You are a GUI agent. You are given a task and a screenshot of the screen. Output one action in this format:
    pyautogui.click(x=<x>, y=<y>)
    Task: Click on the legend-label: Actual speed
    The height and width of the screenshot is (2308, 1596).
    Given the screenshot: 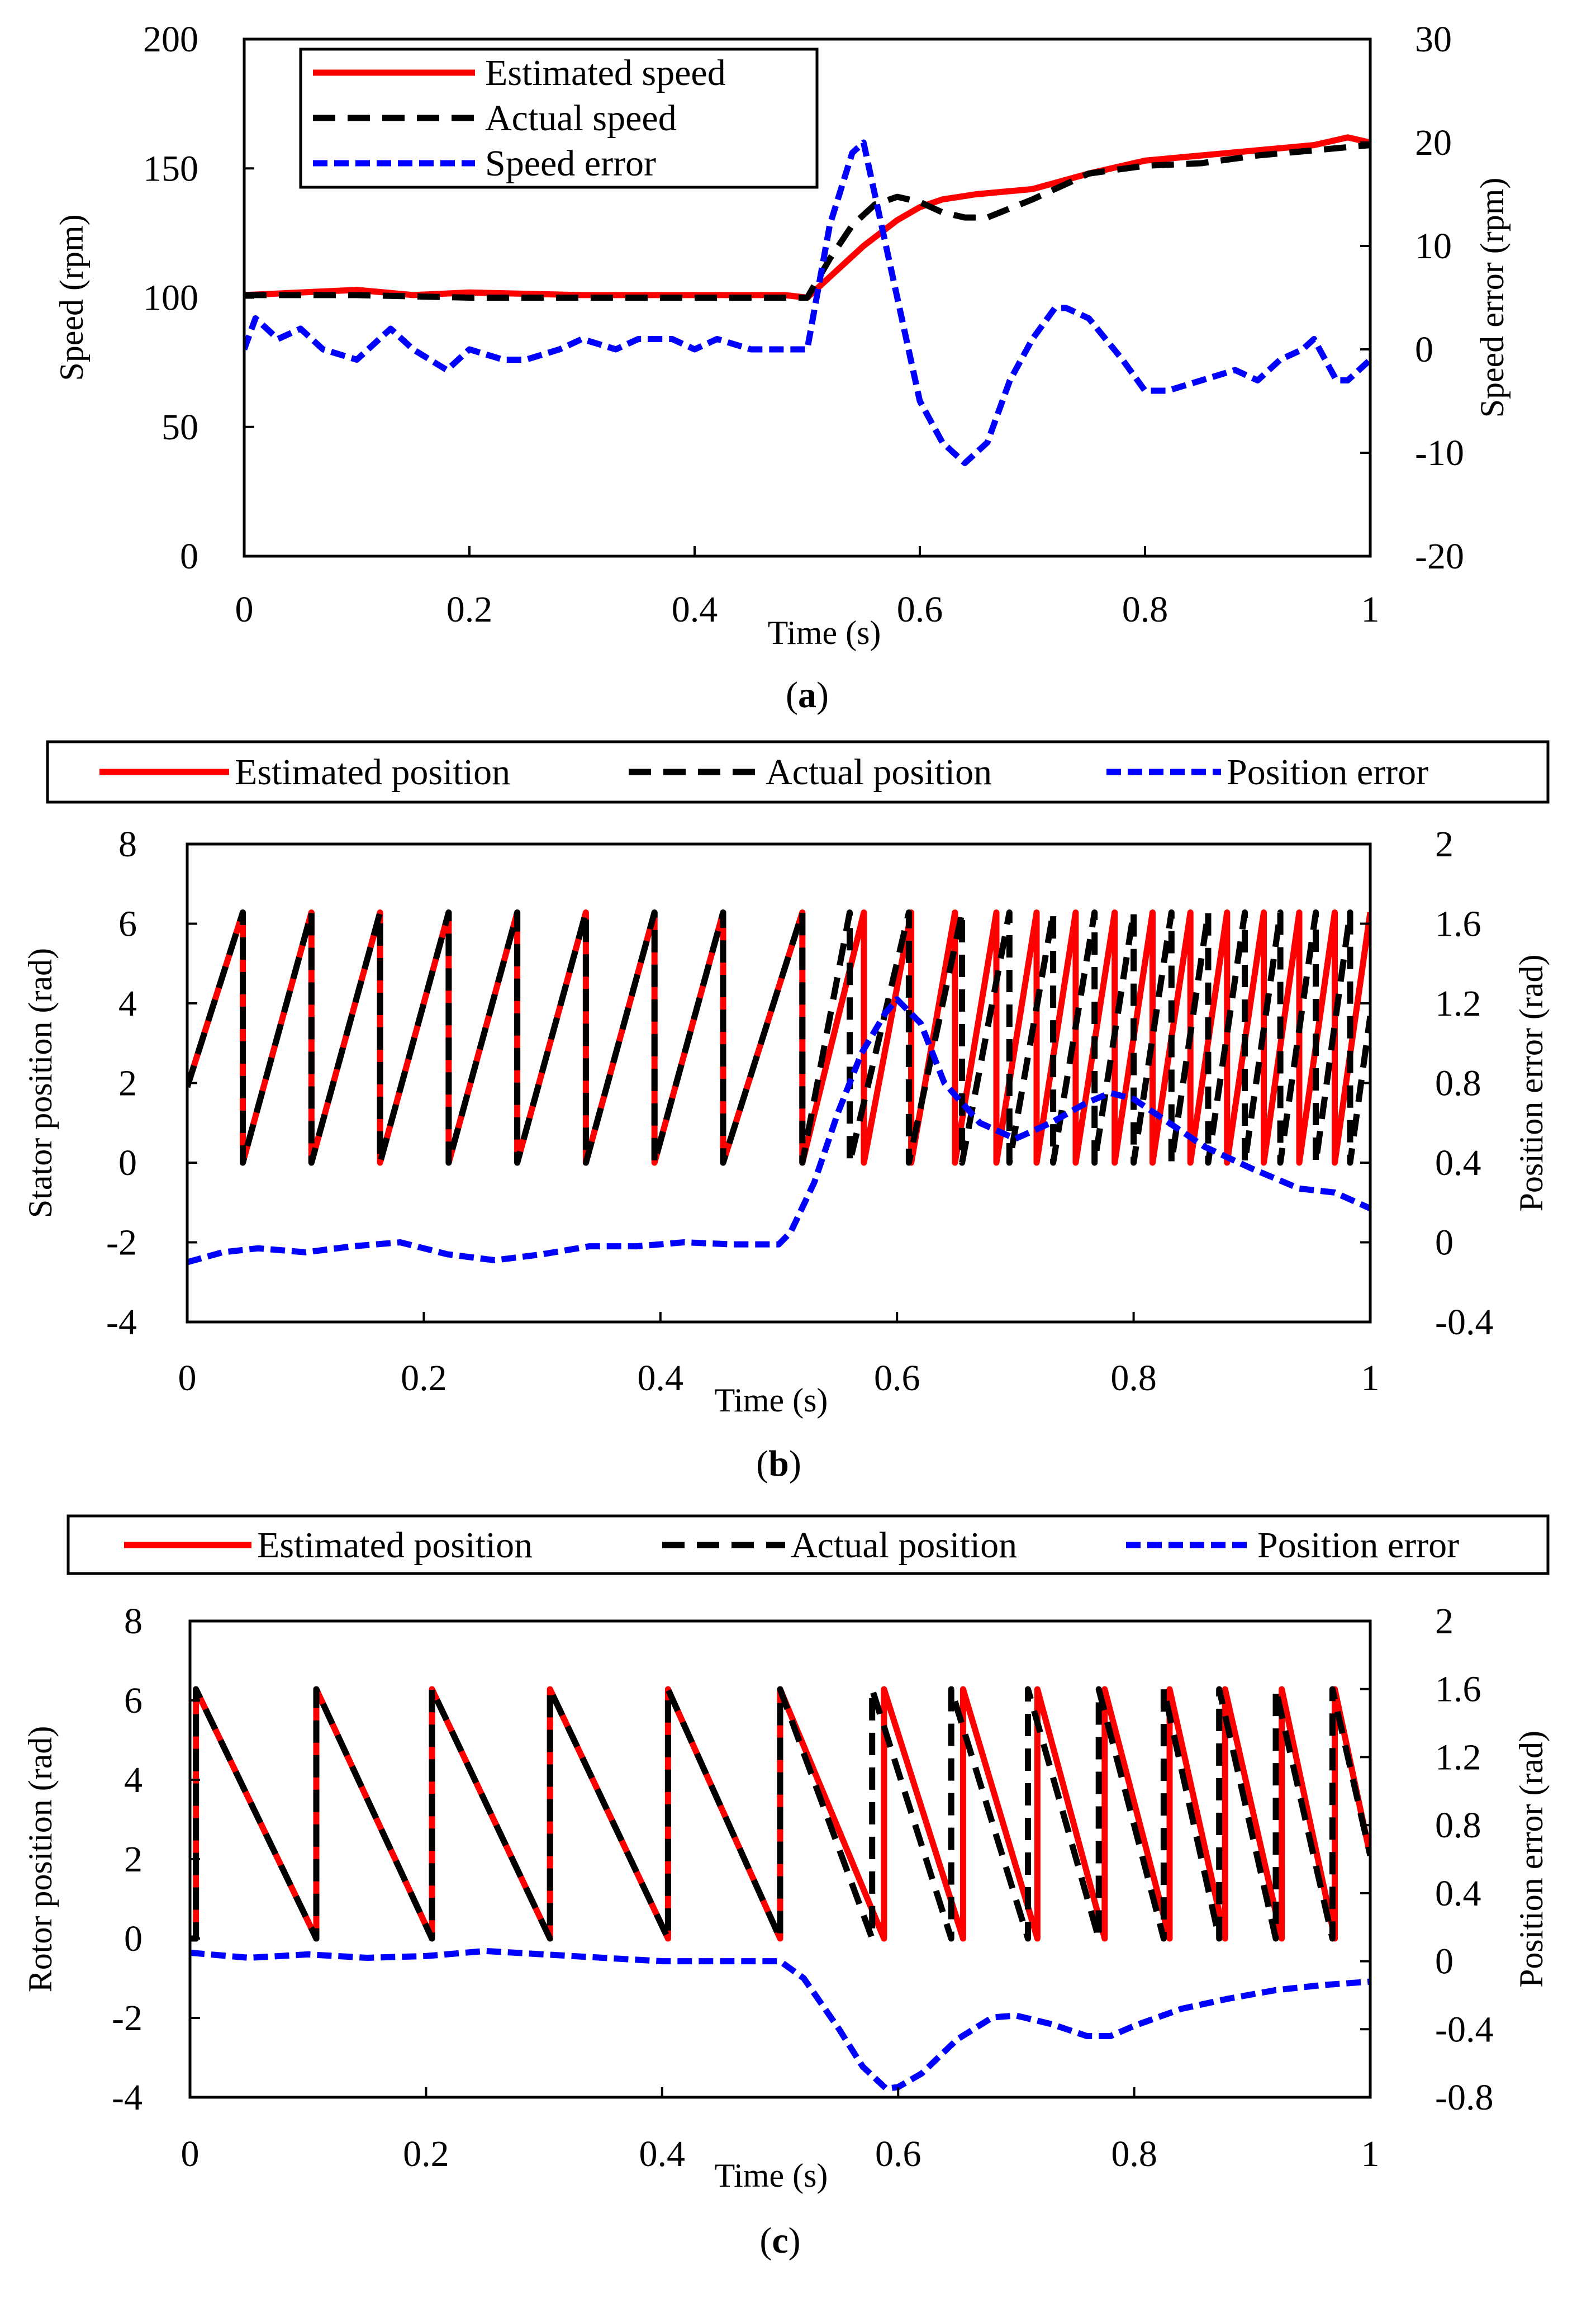 What is the action you would take?
    pyautogui.click(x=581, y=118)
    